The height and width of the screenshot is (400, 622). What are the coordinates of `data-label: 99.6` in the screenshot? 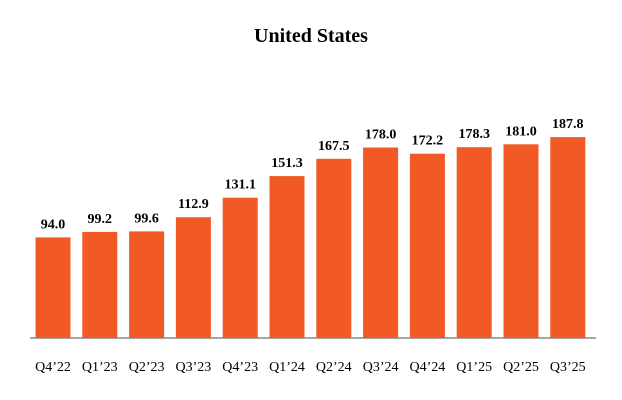 It's located at (146, 218).